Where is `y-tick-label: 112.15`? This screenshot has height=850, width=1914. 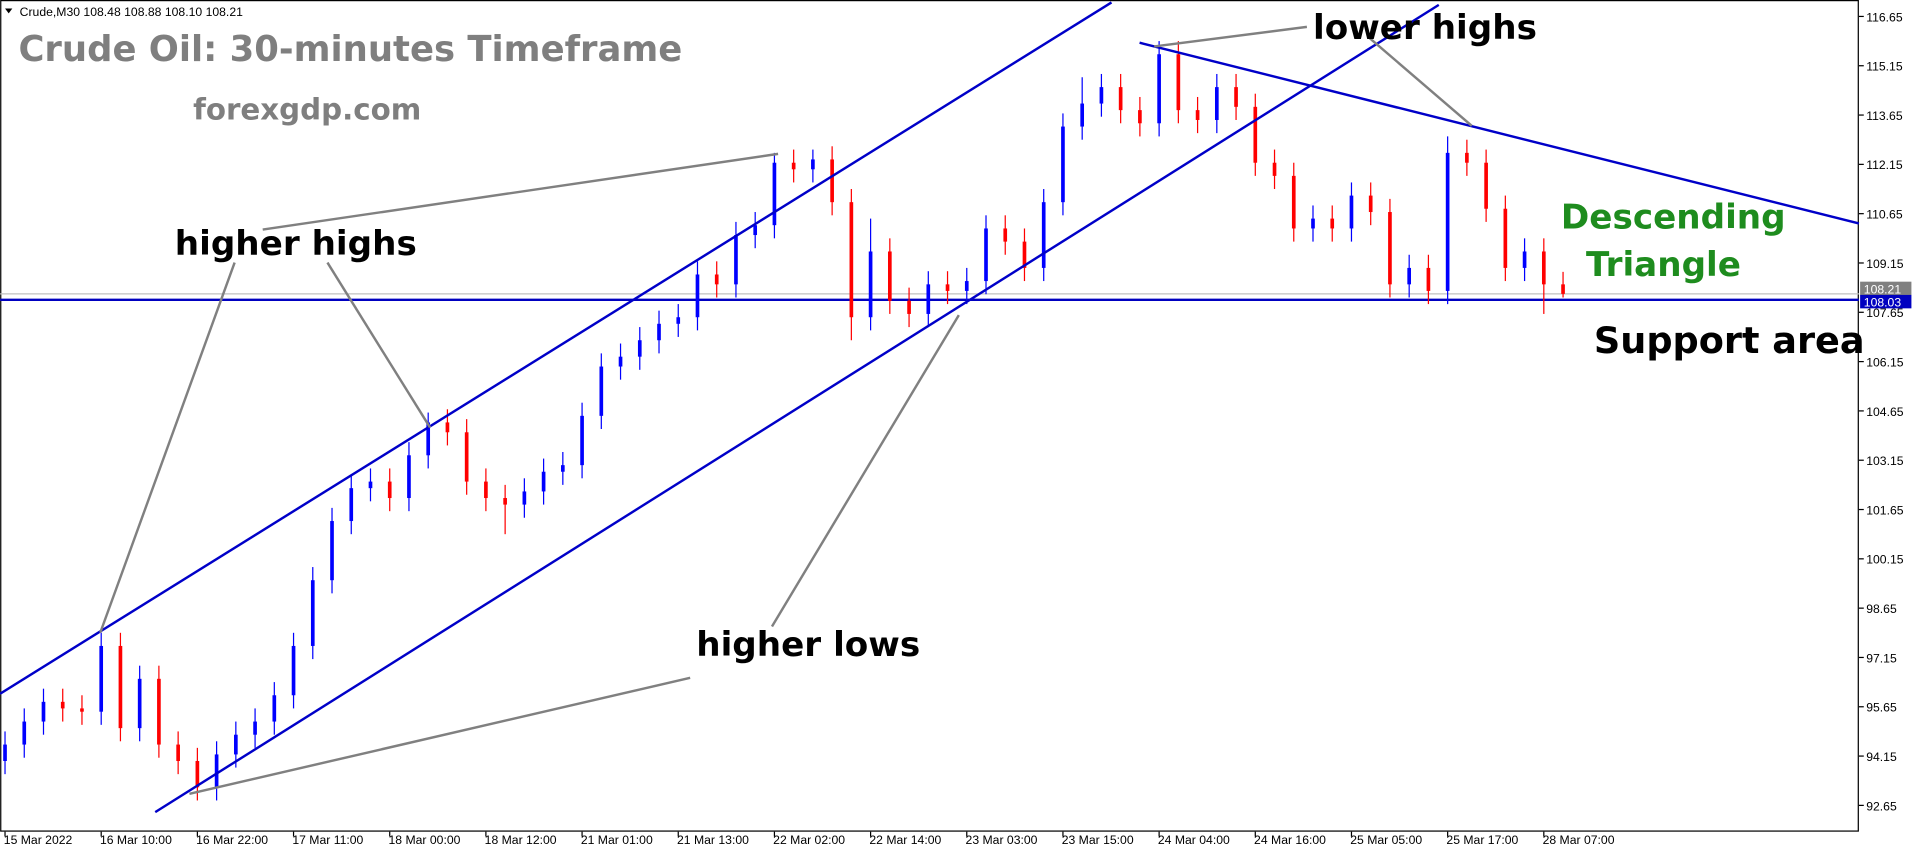 y-tick-label: 112.15 is located at coordinates (1884, 165).